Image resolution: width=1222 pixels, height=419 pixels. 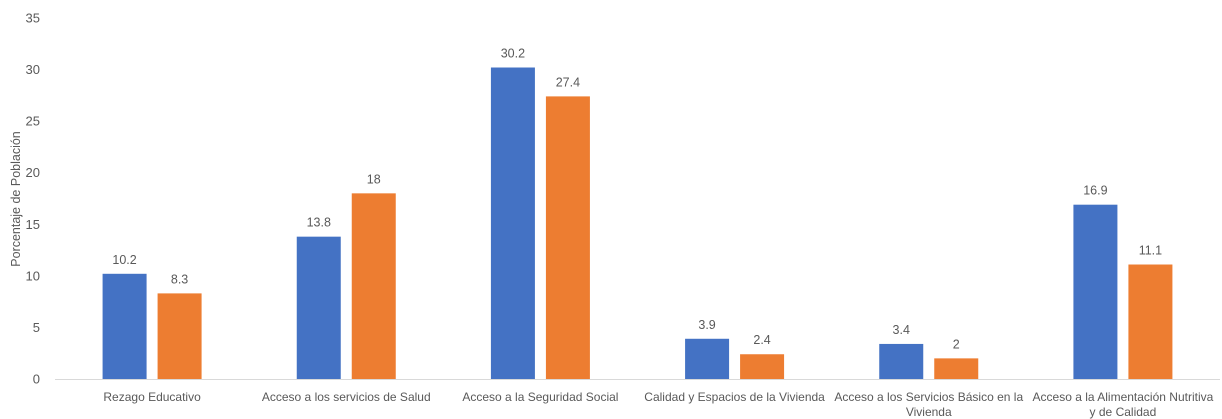 What do you see at coordinates (33, 275) in the screenshot?
I see `y-tick-label: 10` at bounding box center [33, 275].